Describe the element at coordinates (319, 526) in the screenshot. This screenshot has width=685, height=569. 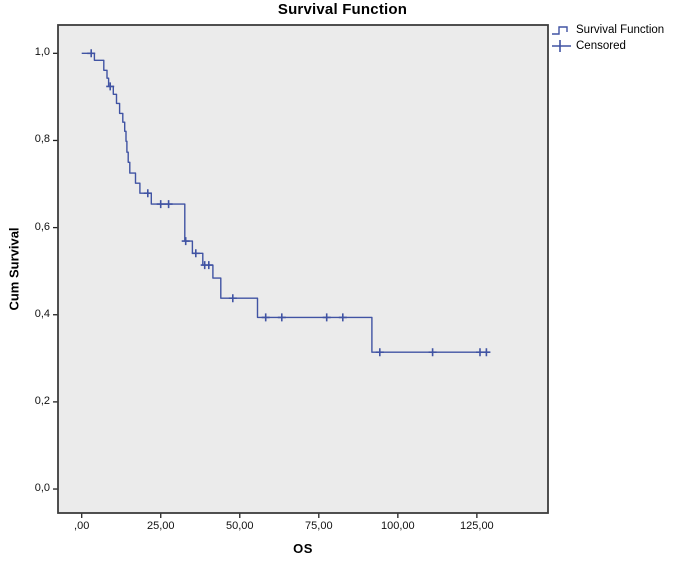
I see `x-tick-label: 75,00` at that location.